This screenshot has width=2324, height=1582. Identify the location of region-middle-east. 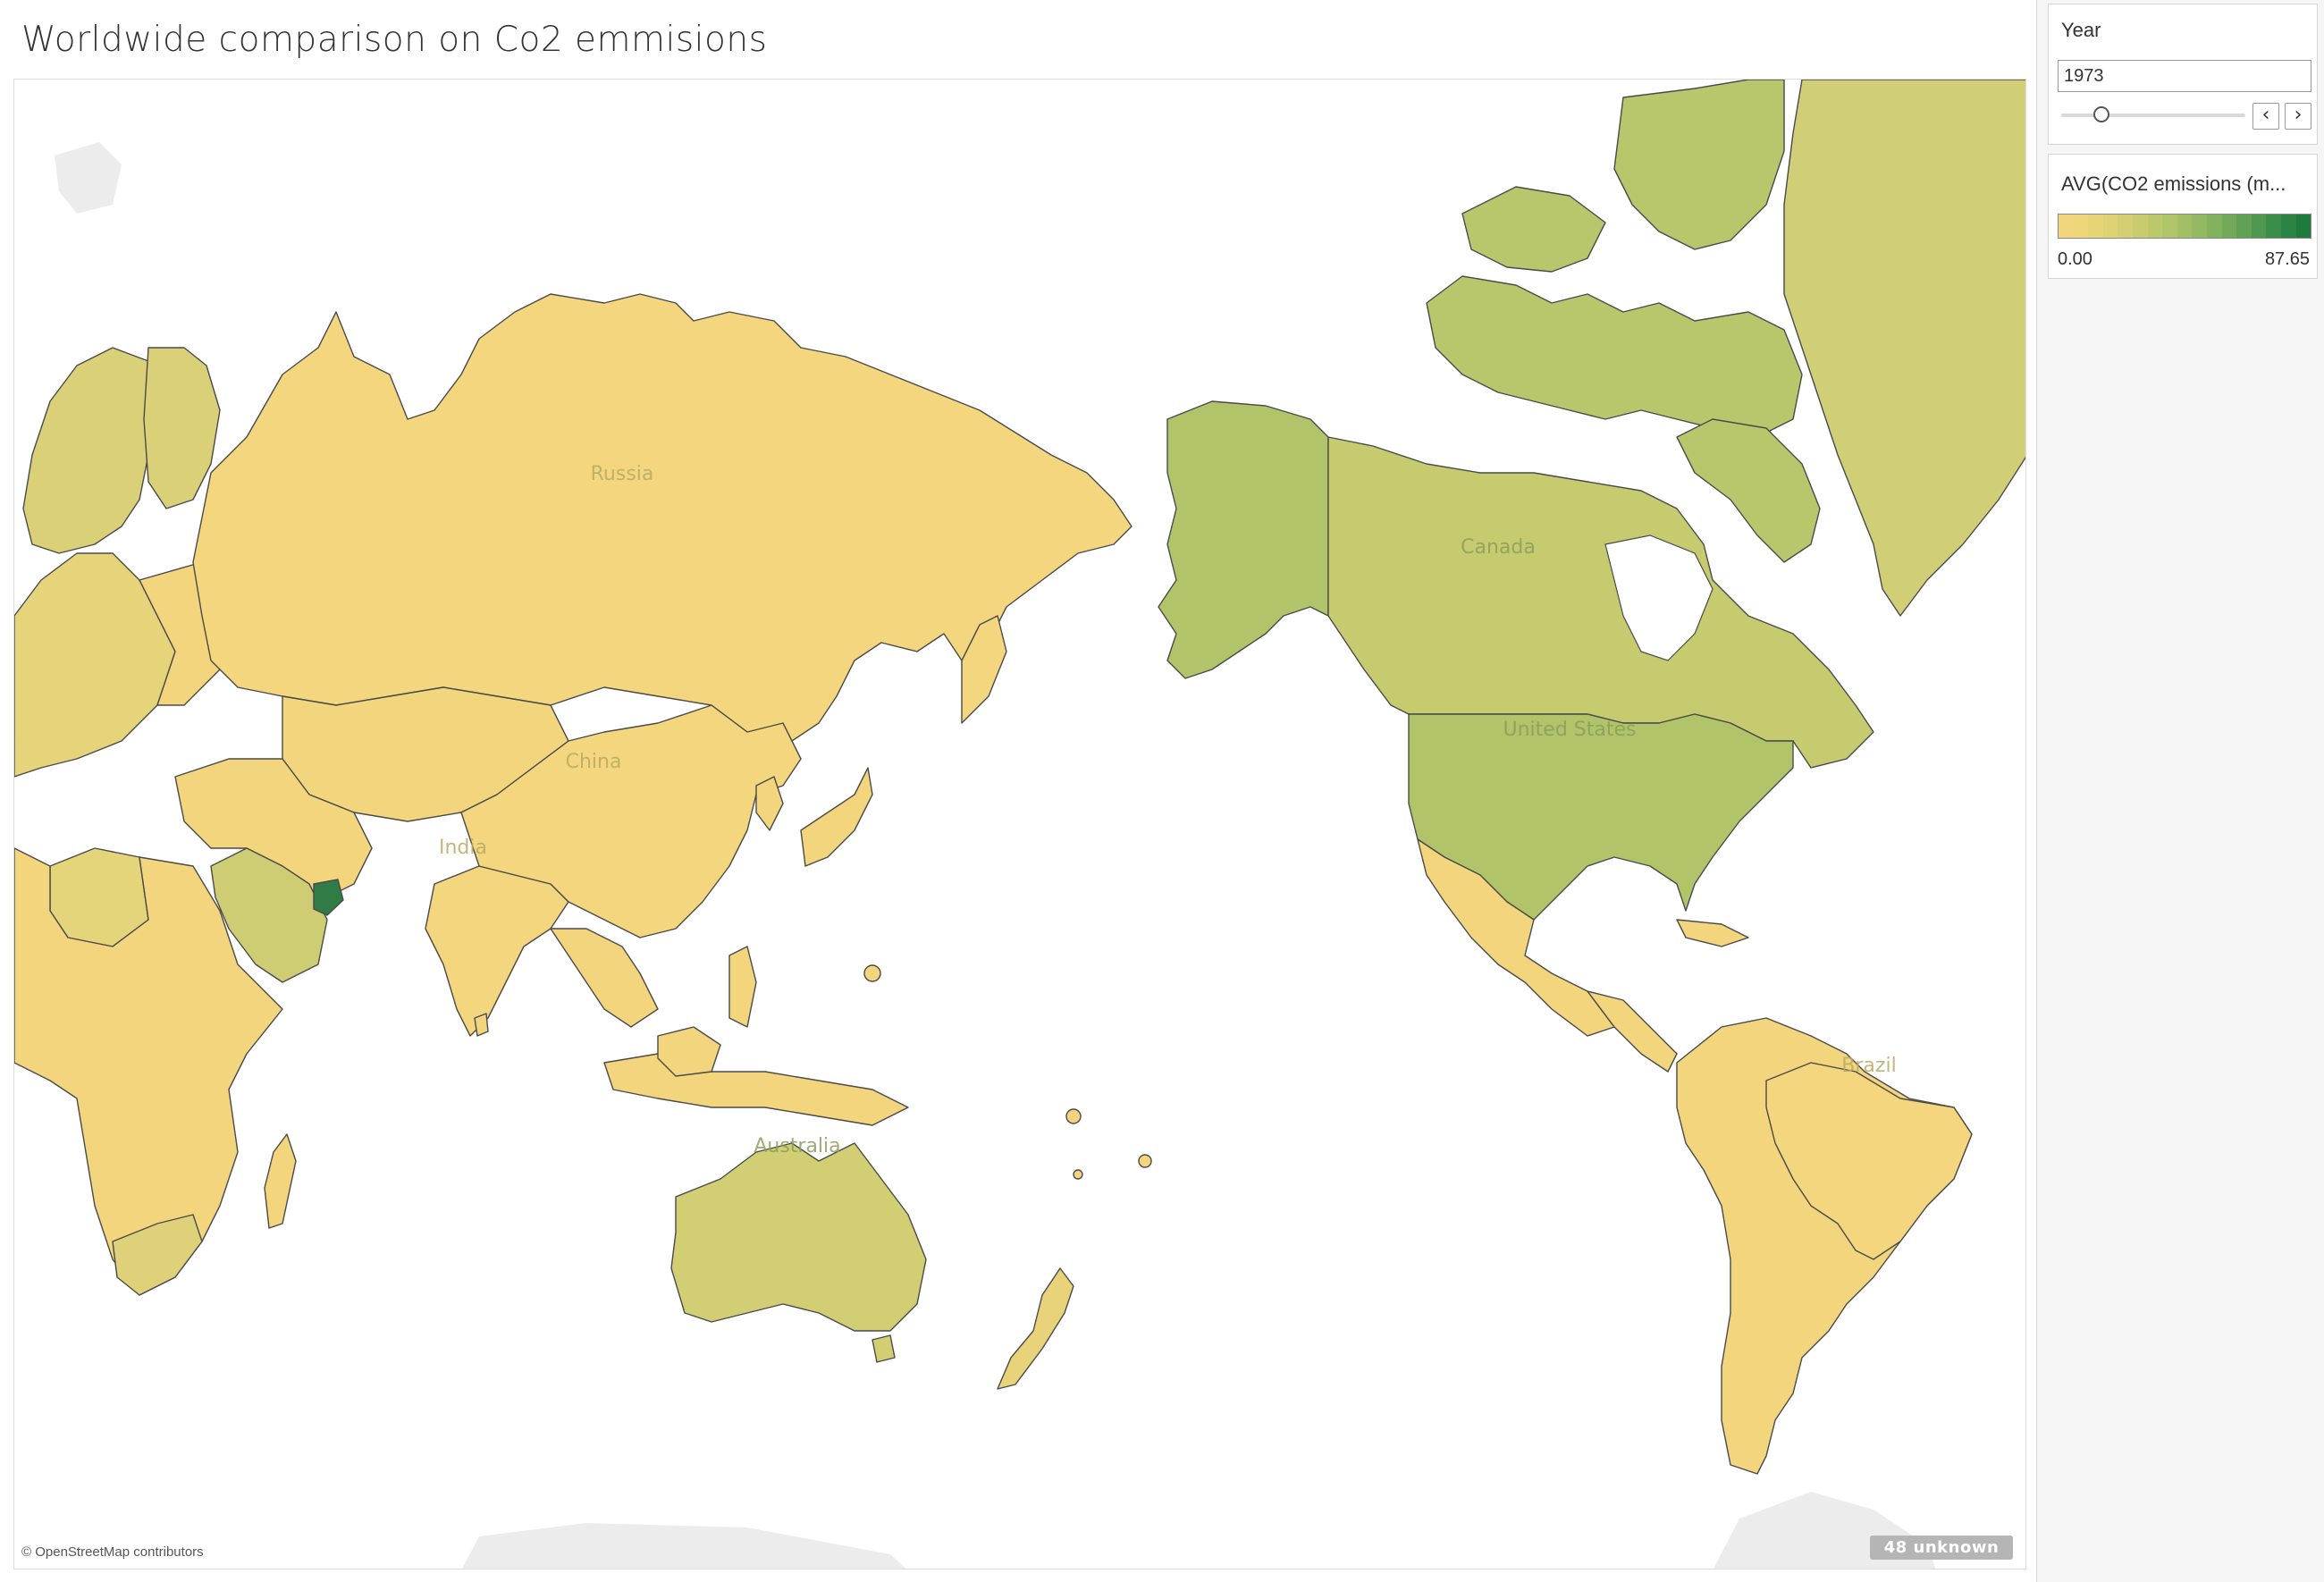
(273, 830).